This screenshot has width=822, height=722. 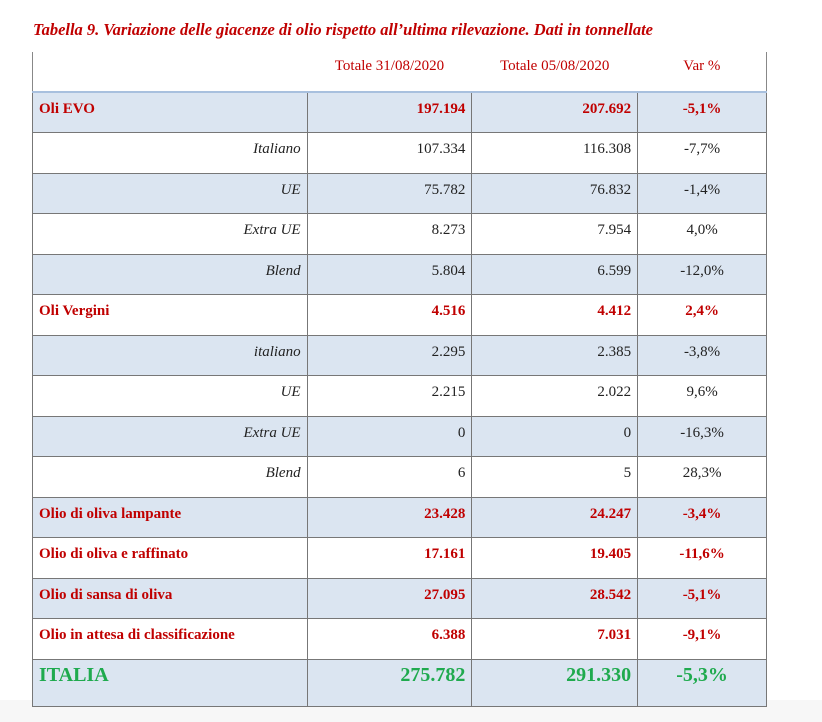 I want to click on value-05-08: 2.022, so click(x=555, y=396).